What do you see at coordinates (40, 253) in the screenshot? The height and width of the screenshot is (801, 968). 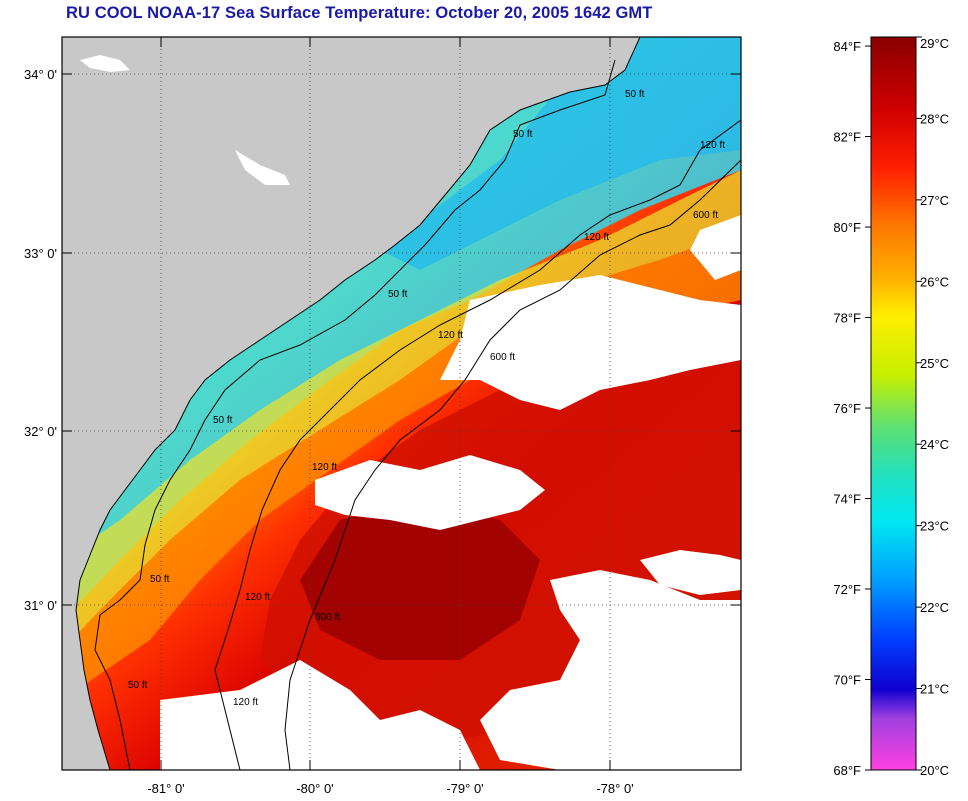 I see `lat-label: 33° 0'` at bounding box center [40, 253].